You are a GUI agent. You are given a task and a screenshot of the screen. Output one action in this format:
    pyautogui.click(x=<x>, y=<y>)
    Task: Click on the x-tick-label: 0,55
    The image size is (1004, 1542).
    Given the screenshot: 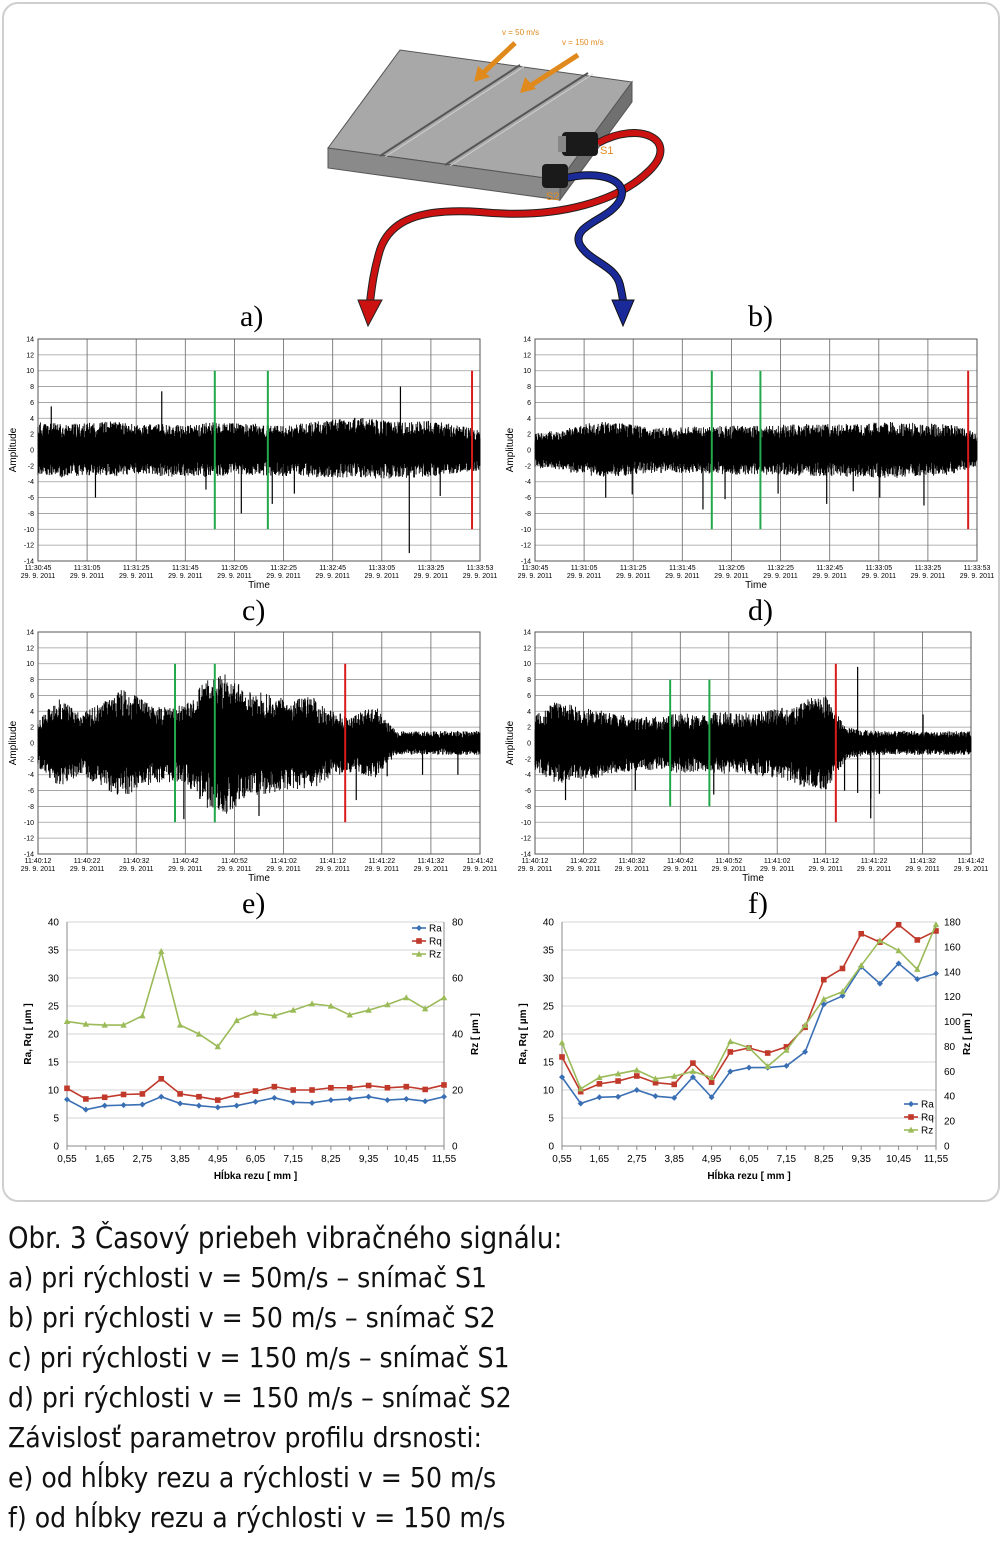 What is the action you would take?
    pyautogui.click(x=562, y=1159)
    